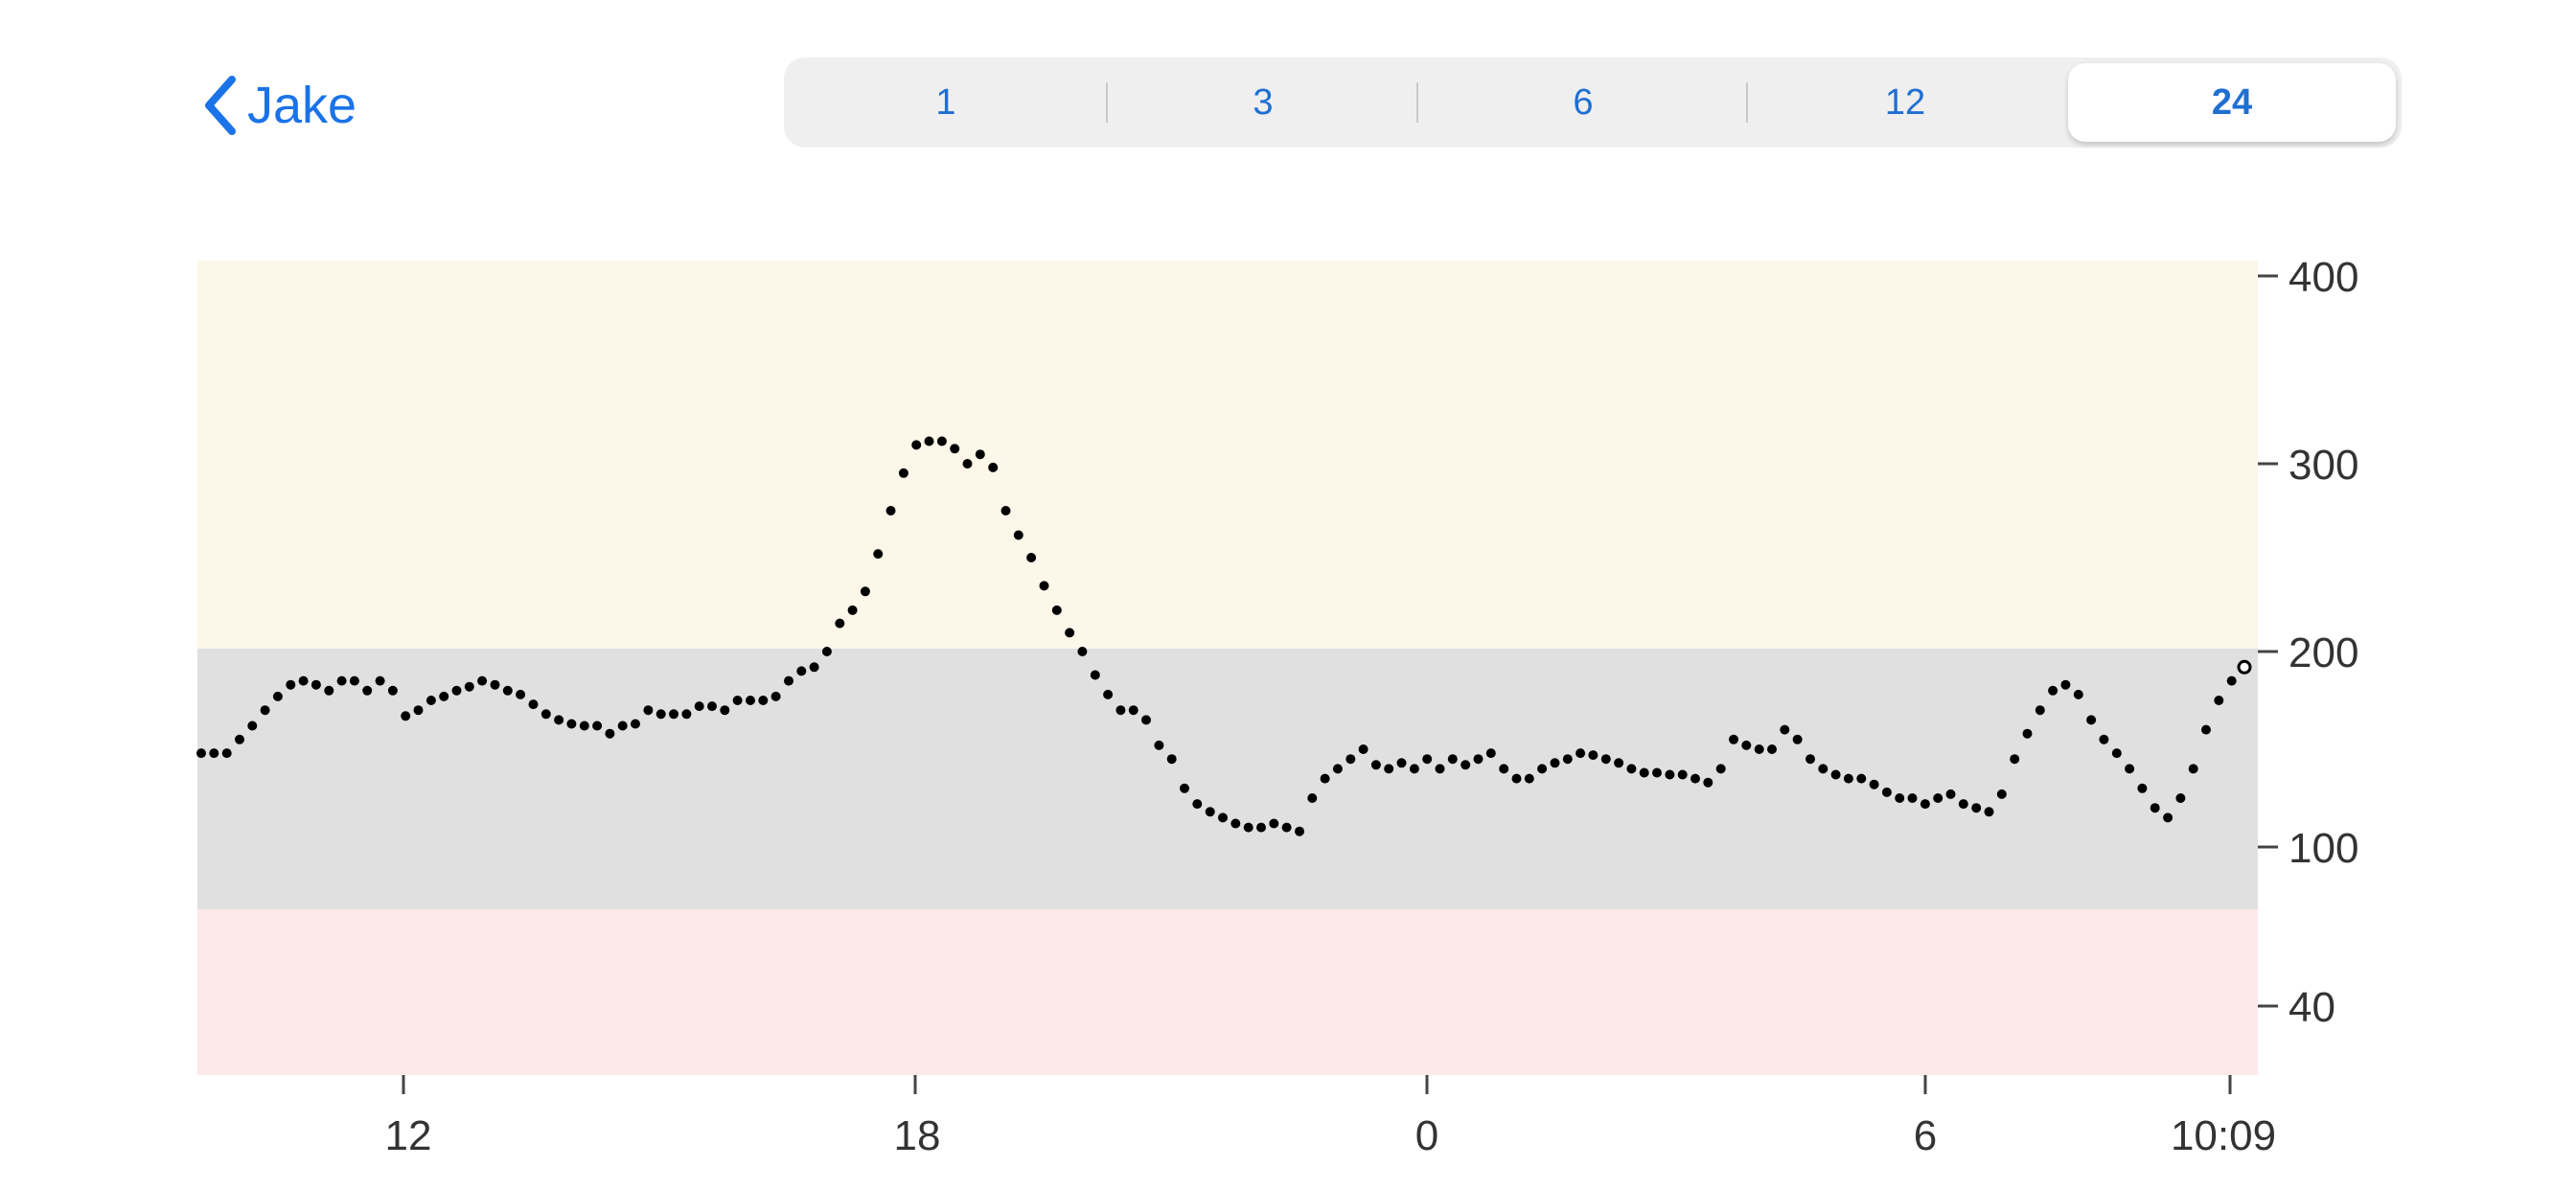 This screenshot has width=2576, height=1190. I want to click on y-tick-label: 200, so click(2323, 653).